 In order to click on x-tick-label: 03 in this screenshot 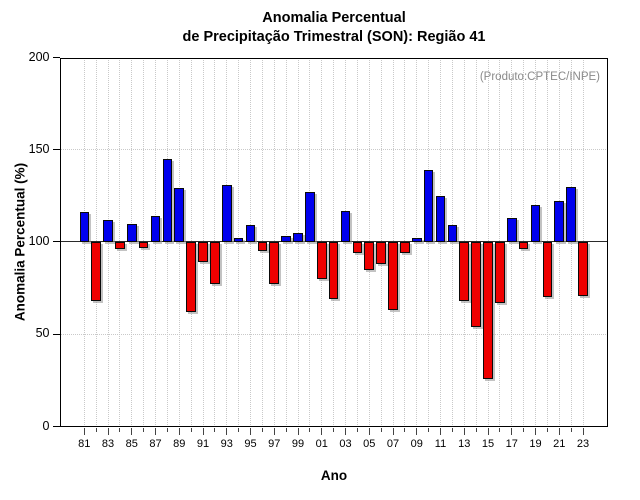, I will do `click(345, 443)`.